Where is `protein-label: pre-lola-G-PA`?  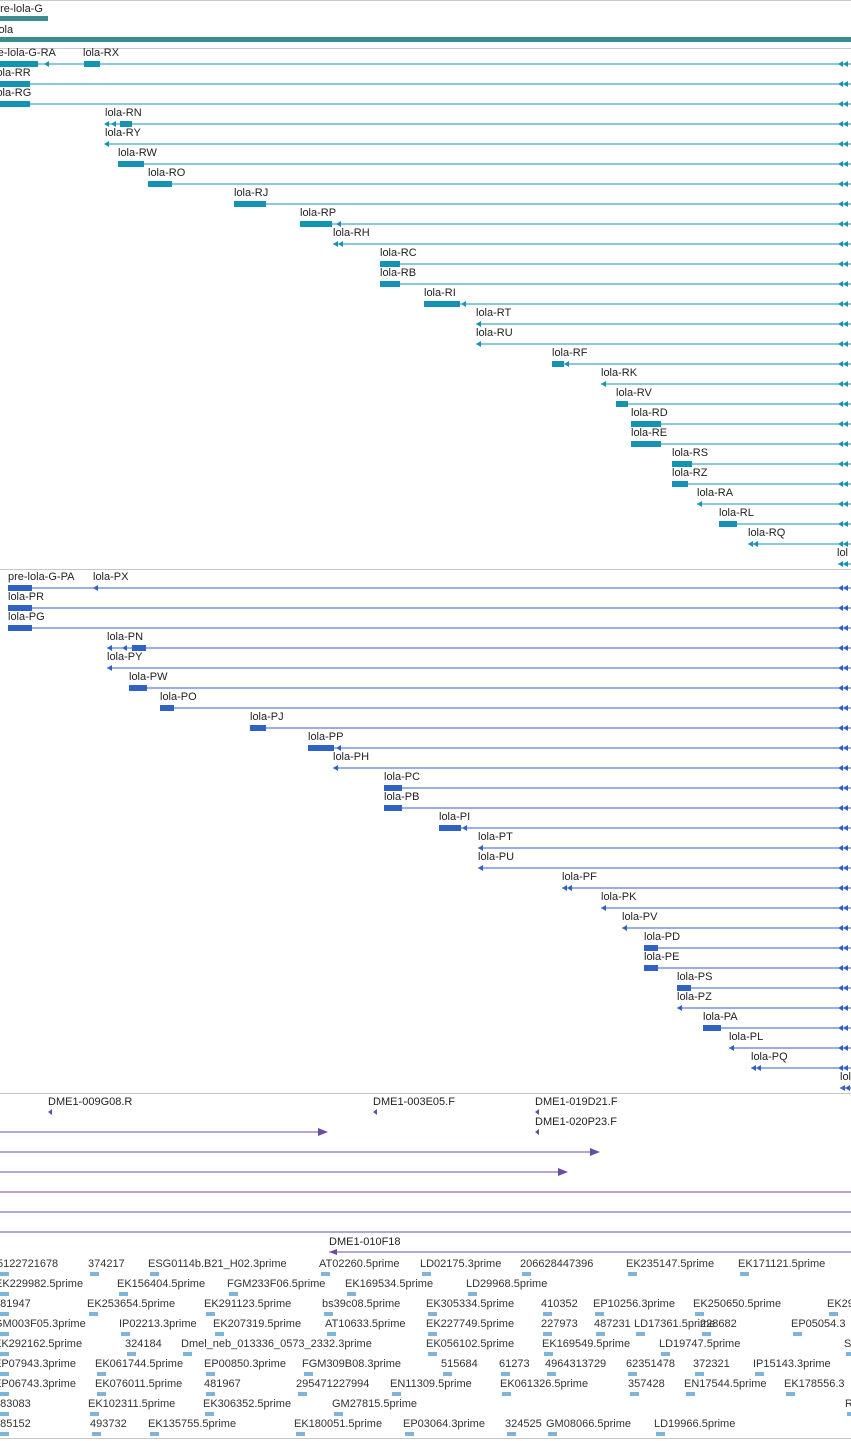 protein-label: pre-lola-G-PA is located at coordinates (41, 577).